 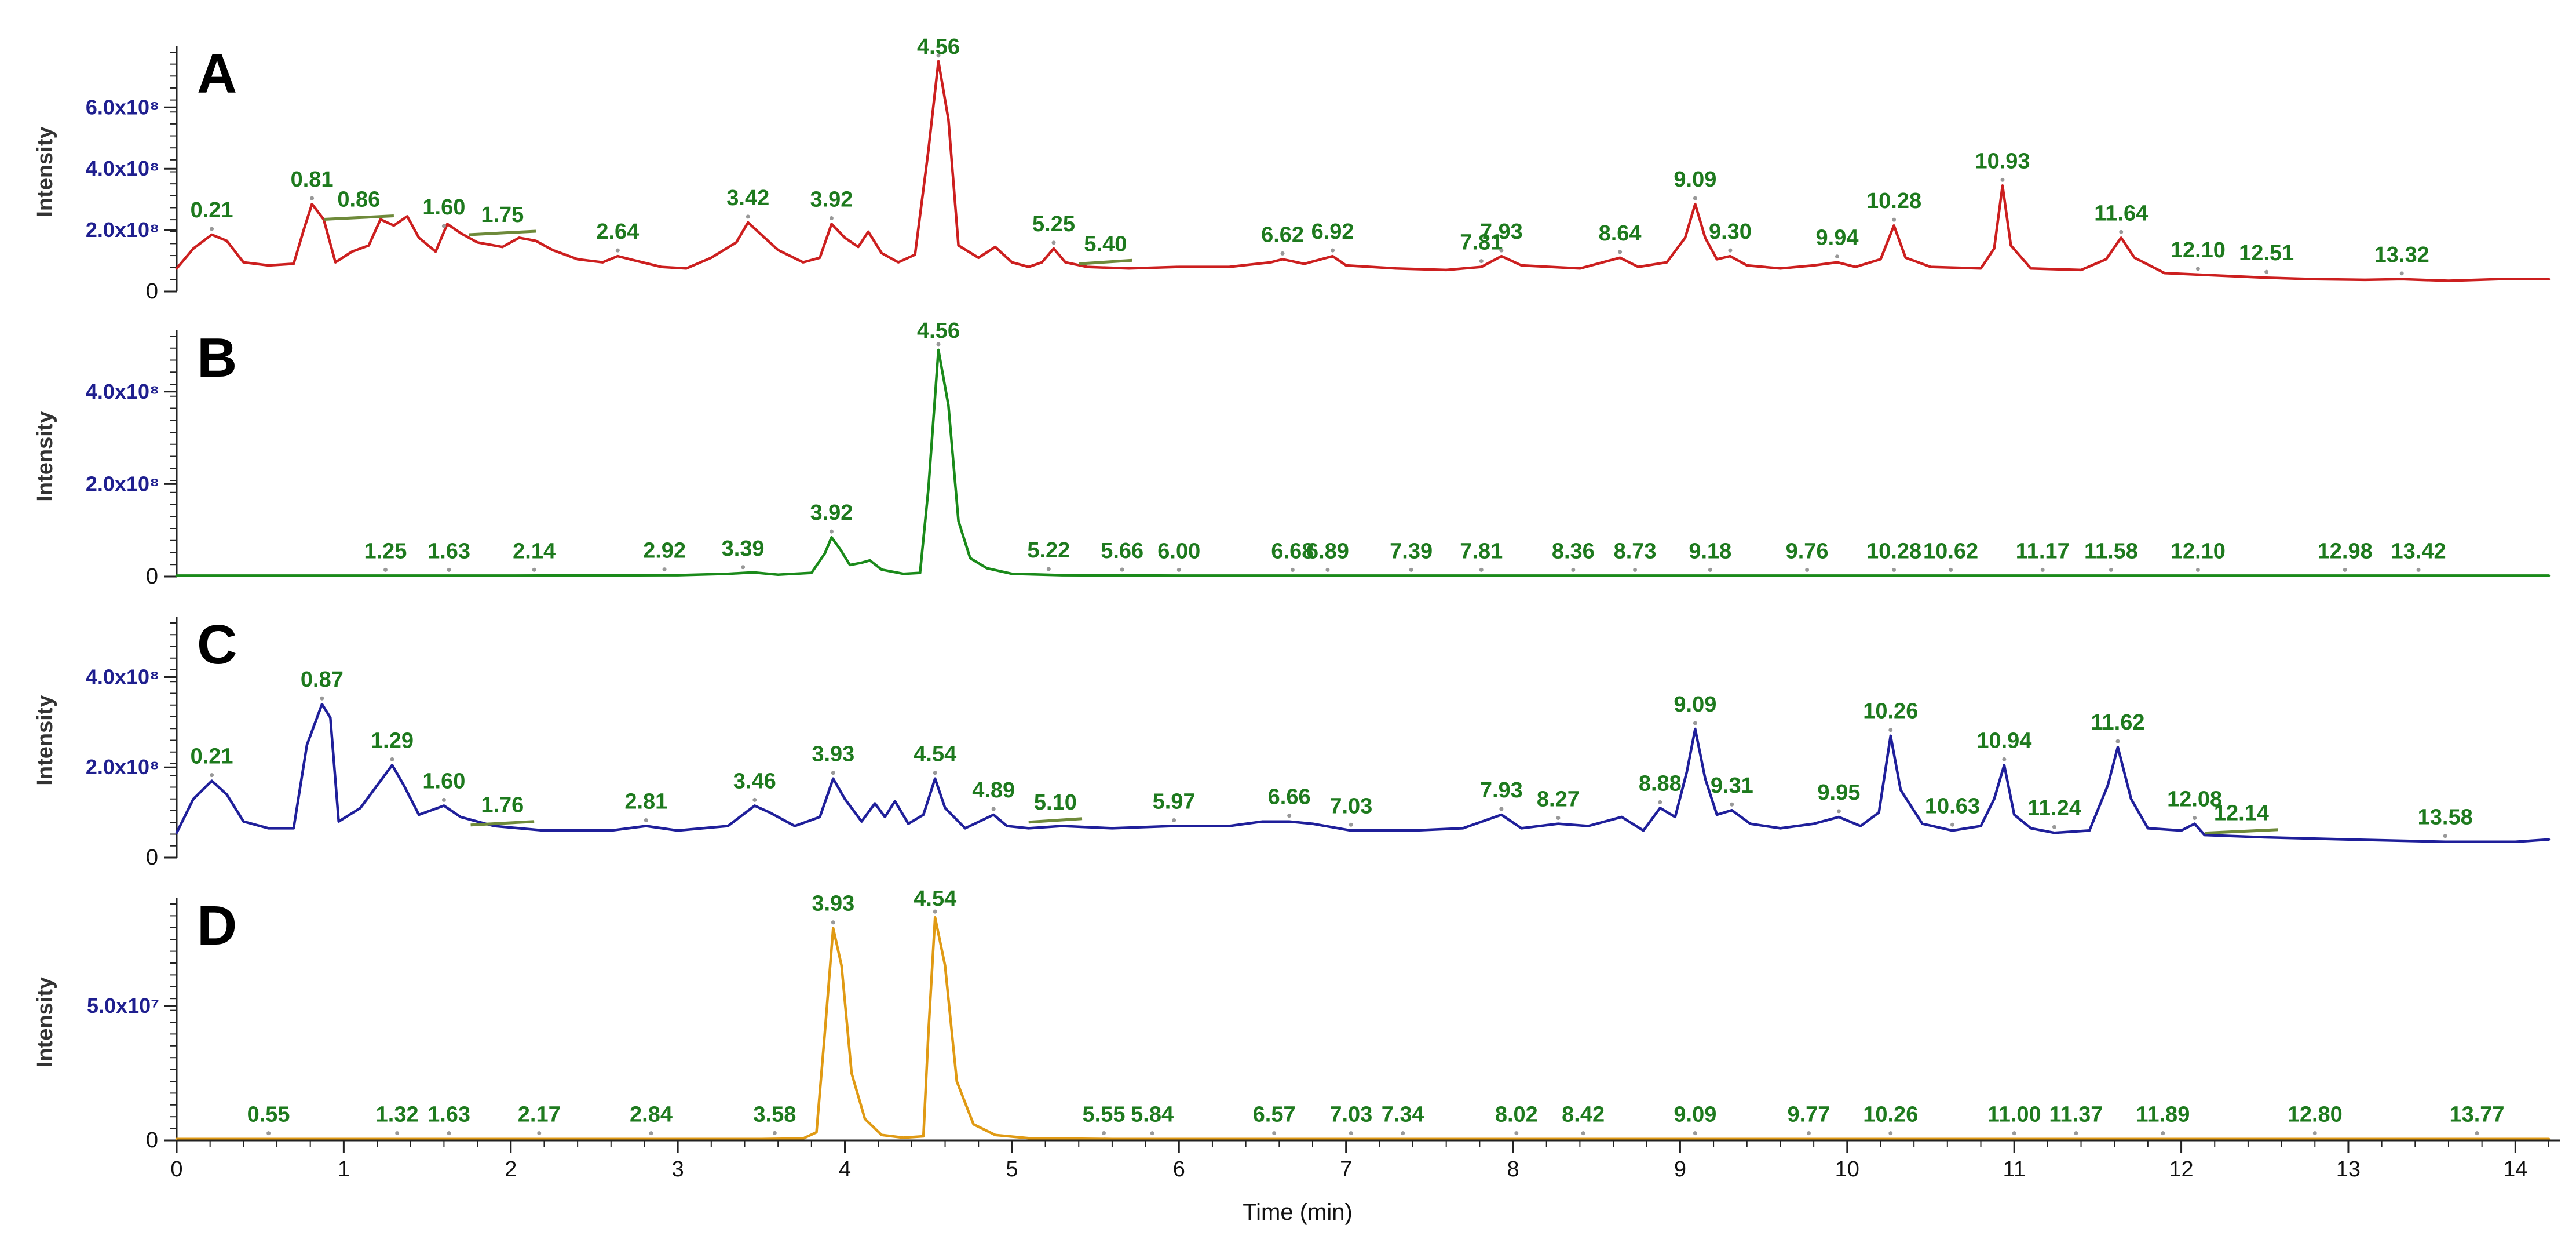 What do you see at coordinates (1636, 551) in the screenshot?
I see `peak-label: 8.73` at bounding box center [1636, 551].